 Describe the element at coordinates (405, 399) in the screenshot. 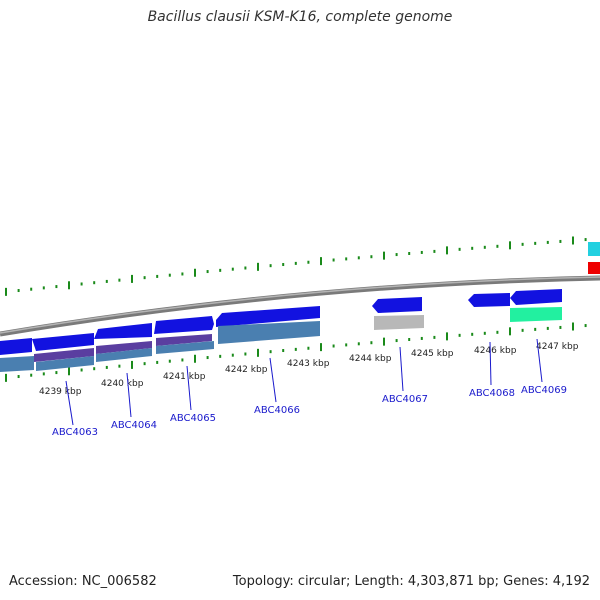

I see `gene-label: ABC4067` at that location.